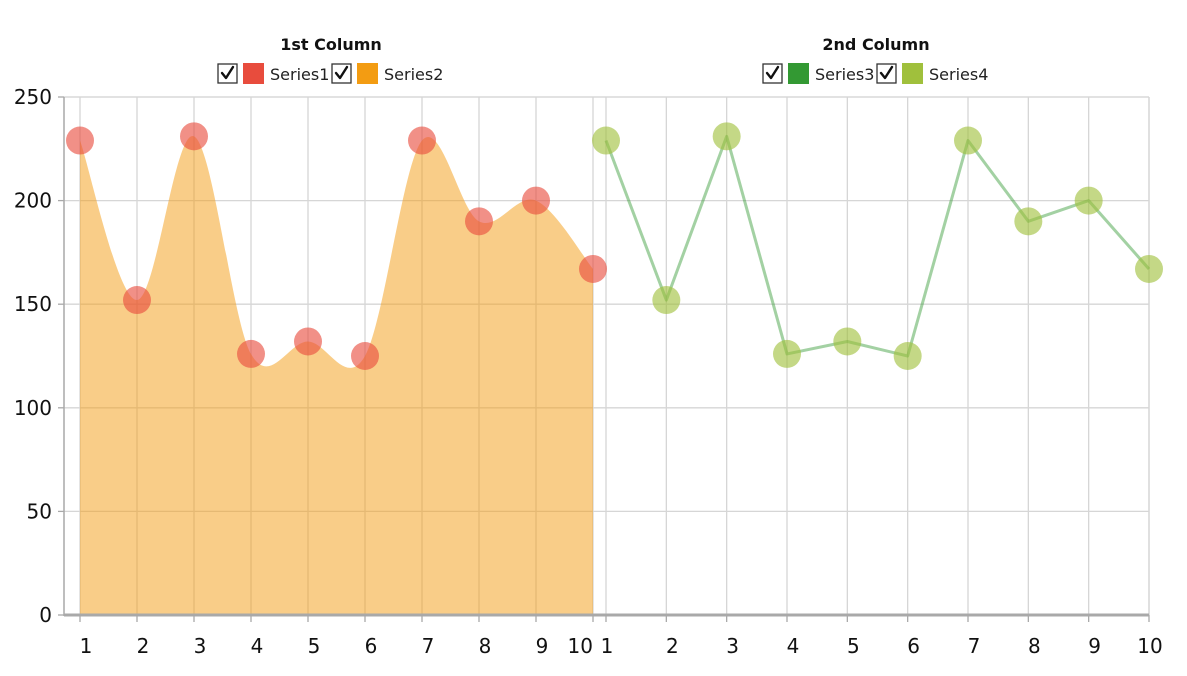 The image size is (1187, 676). What do you see at coordinates (33, 97) in the screenshot?
I see `y-tick-label: 250` at bounding box center [33, 97].